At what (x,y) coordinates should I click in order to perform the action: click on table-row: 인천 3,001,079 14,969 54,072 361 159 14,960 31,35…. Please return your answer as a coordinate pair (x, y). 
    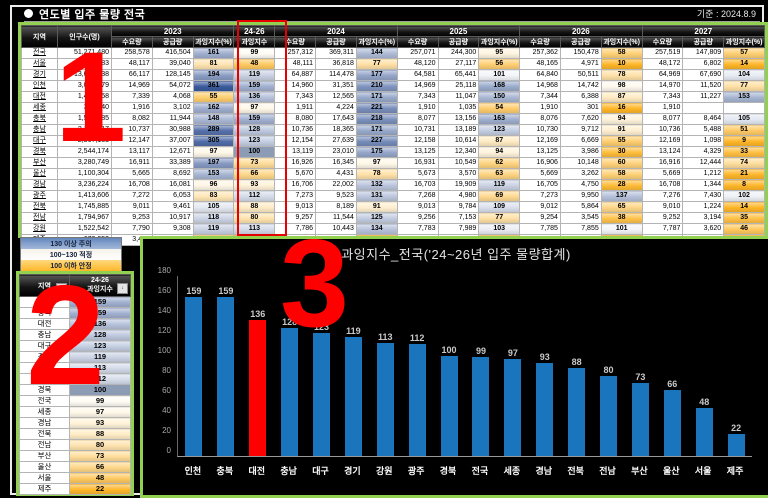
    Looking at the image, I should click on (393, 86).